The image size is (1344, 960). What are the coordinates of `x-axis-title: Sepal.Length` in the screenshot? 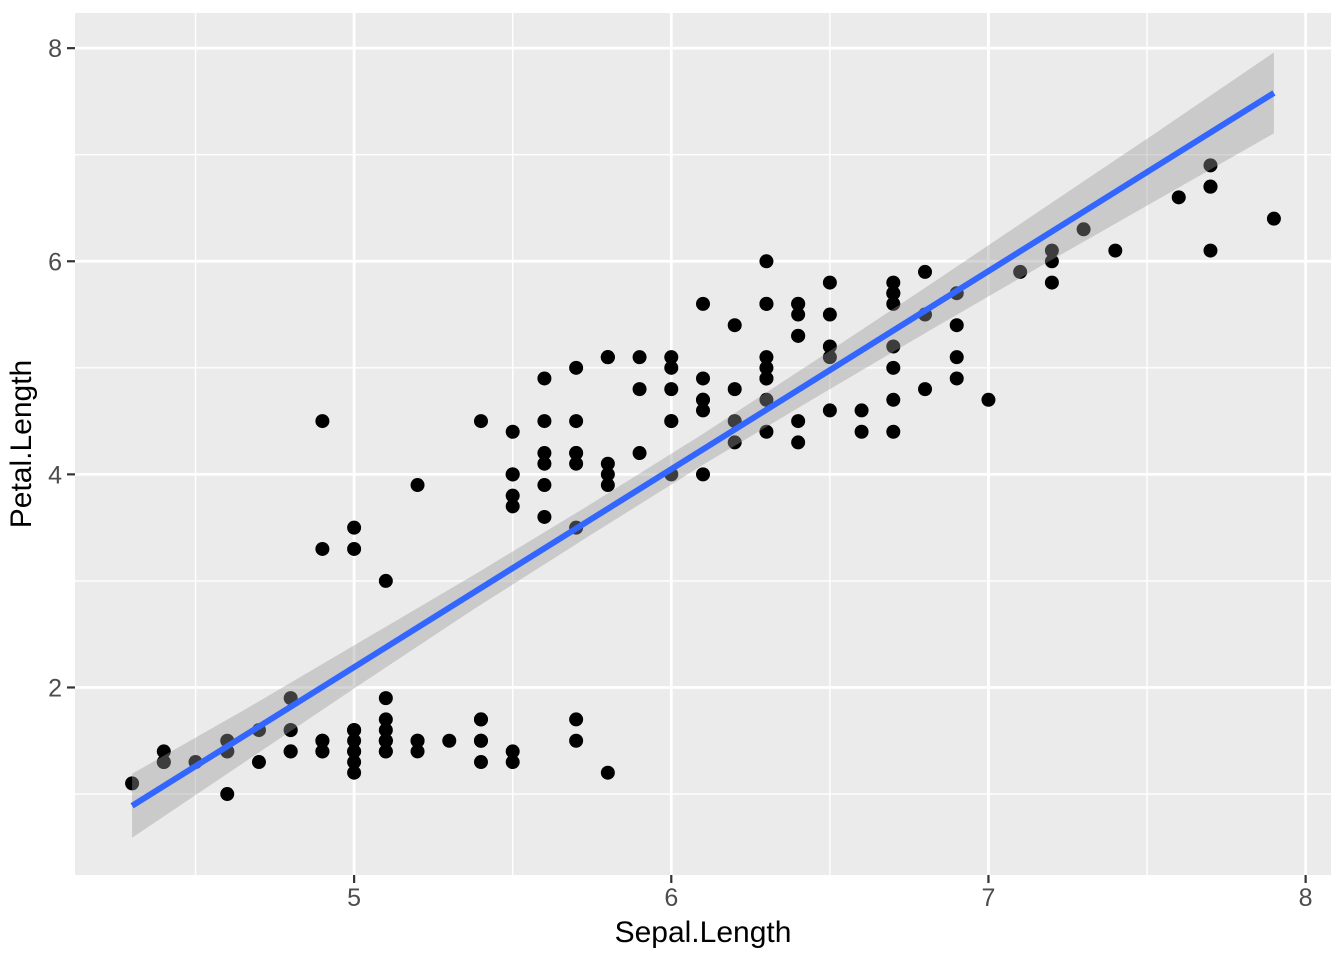 It's located at (703, 932).